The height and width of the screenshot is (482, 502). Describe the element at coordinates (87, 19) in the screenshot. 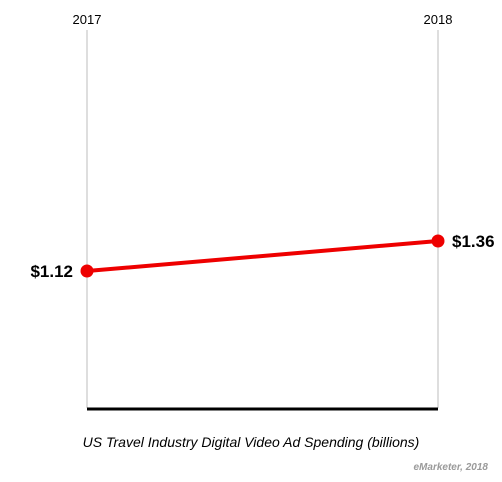

I see `x-tick-label-2017: 2017` at that location.